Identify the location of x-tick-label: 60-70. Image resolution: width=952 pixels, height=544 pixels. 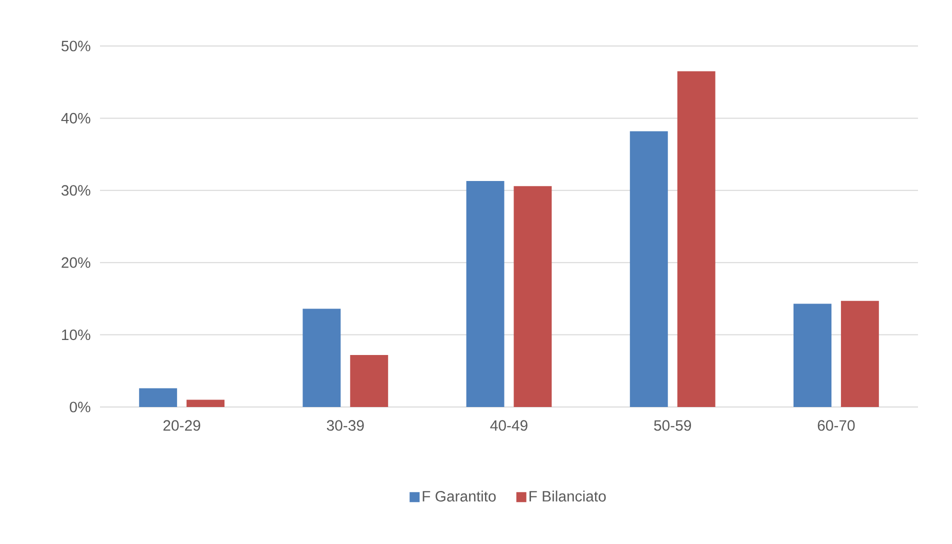
(836, 425).